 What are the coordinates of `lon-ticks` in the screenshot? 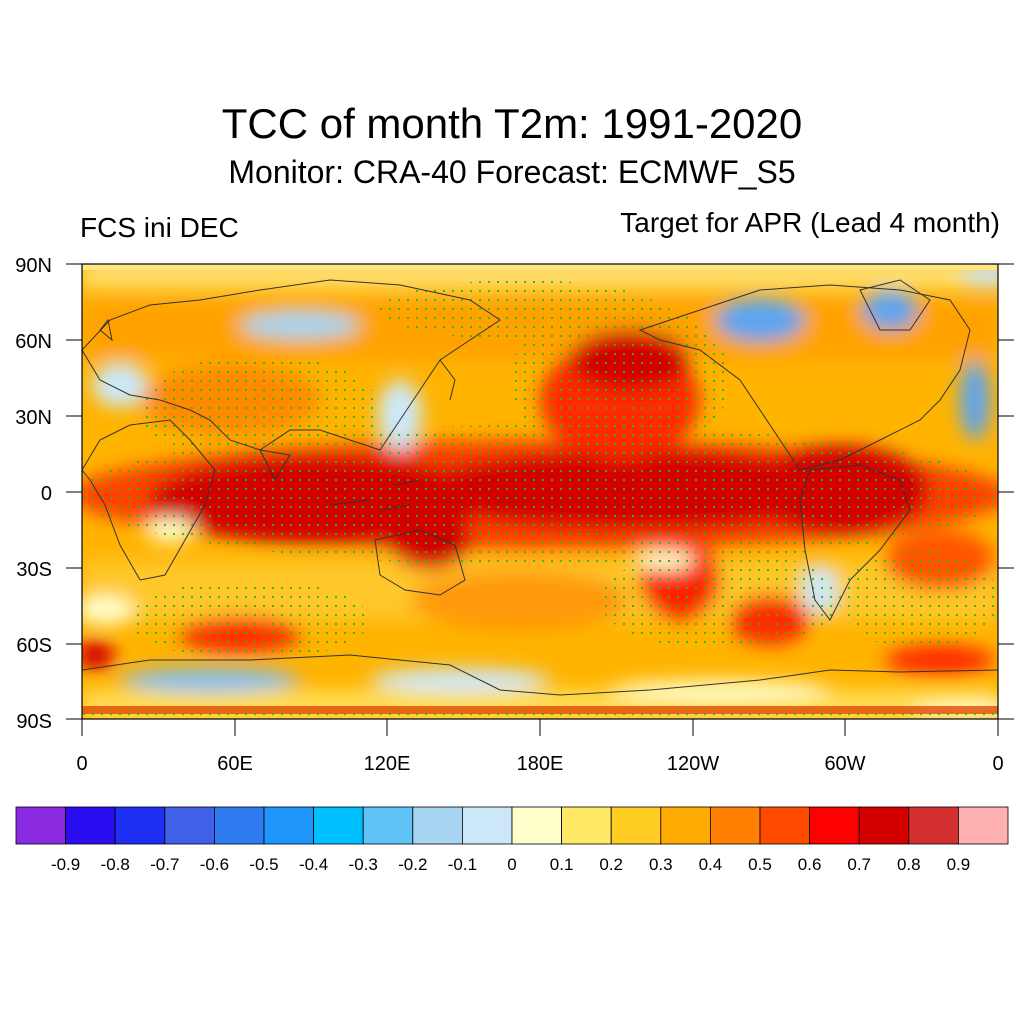 It's located at (540, 727).